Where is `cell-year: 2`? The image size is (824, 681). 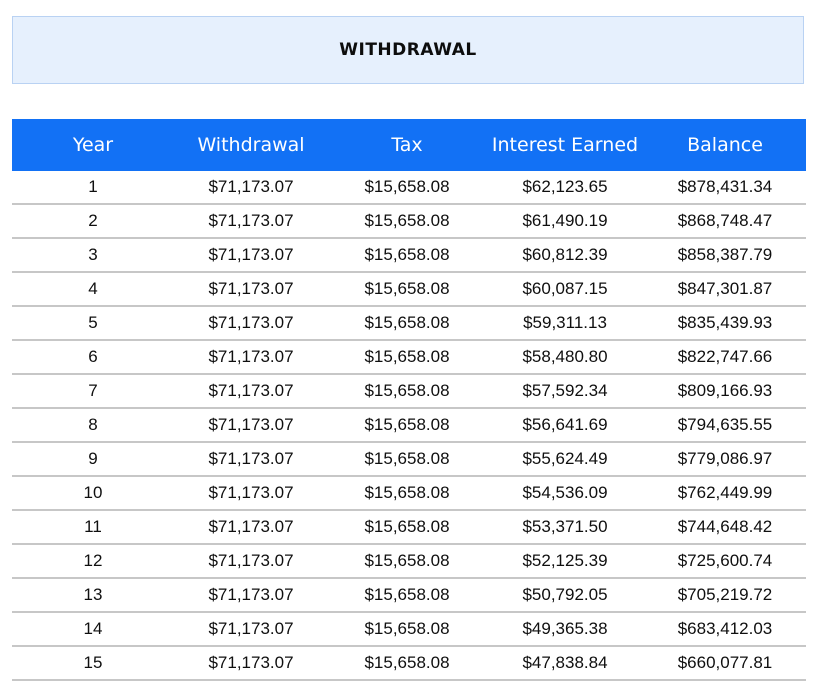
cell-year: 2 is located at coordinates (93, 221).